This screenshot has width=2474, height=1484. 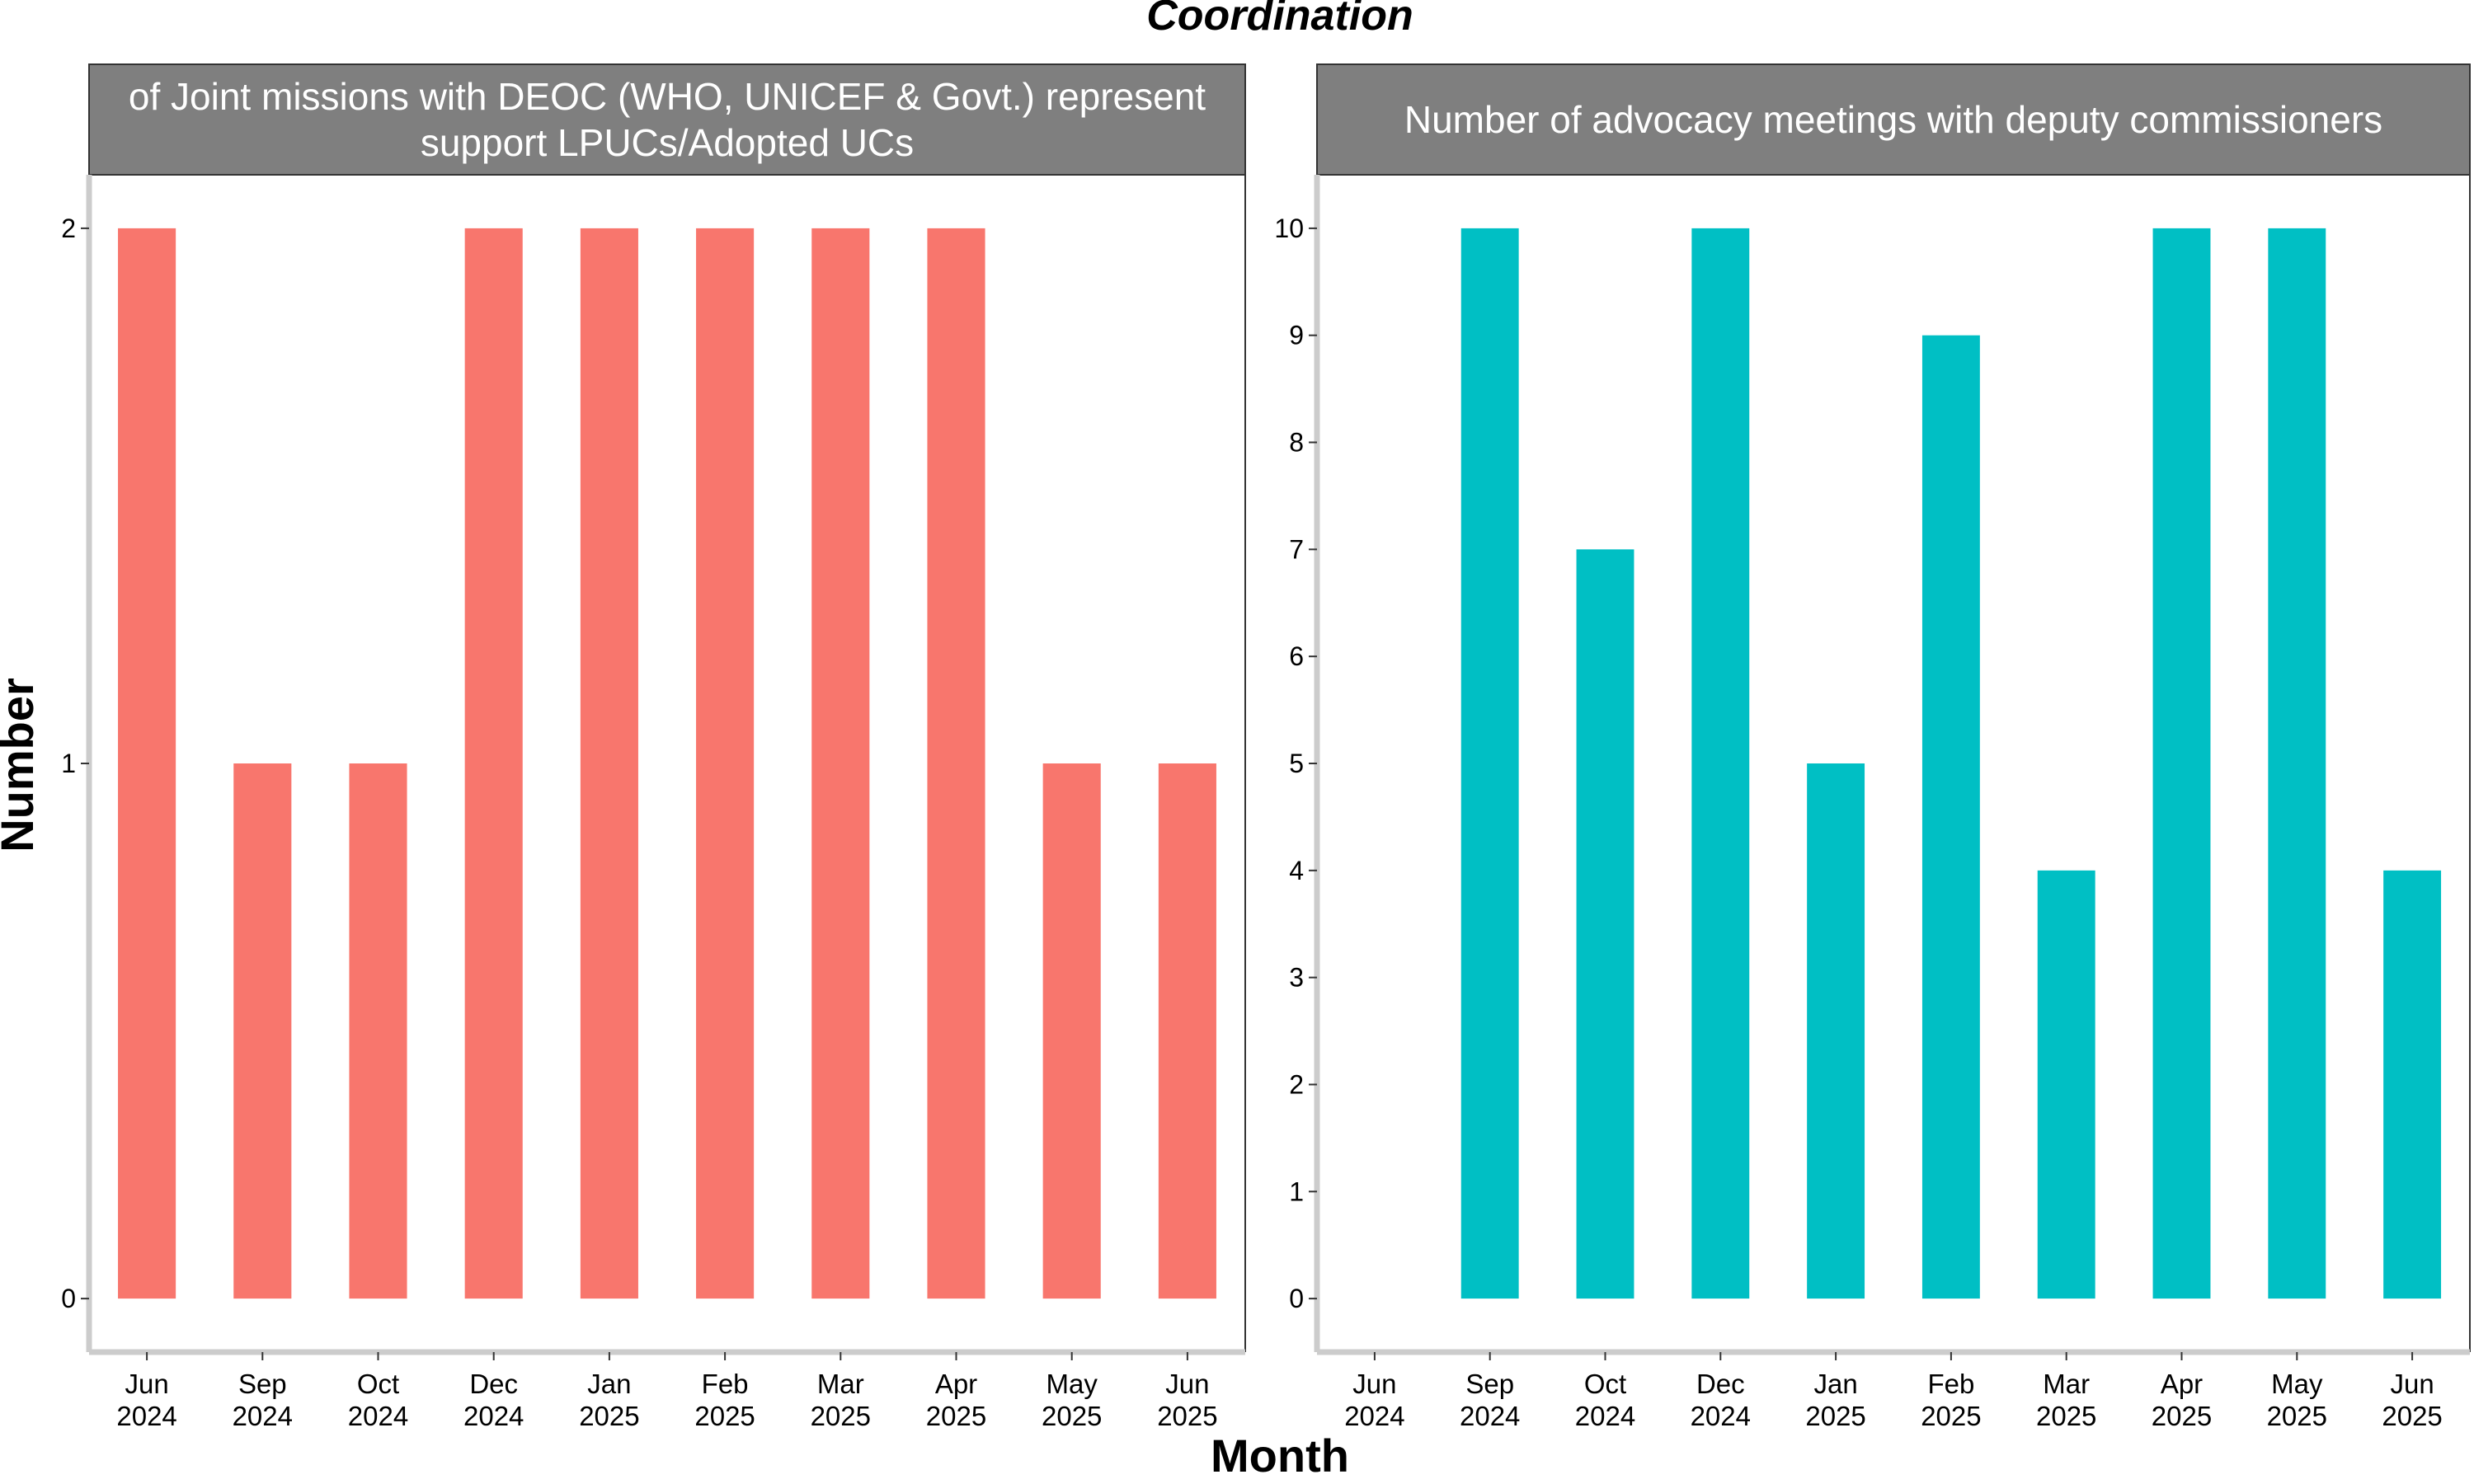 I want to click on right-y-tick-label: 9, so click(x=1296, y=335).